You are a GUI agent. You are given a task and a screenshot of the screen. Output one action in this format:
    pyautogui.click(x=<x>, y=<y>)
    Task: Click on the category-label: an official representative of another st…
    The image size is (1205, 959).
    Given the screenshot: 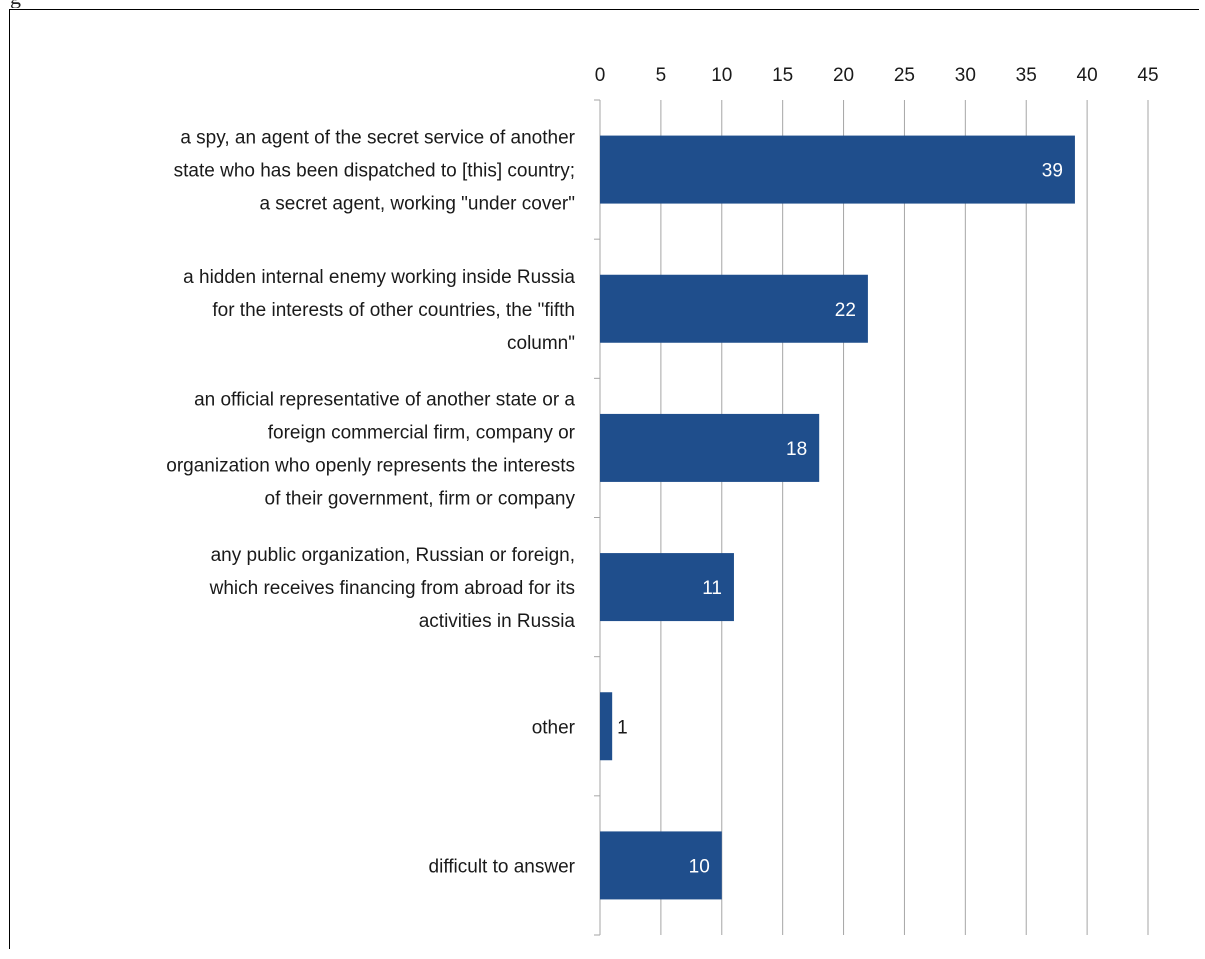 What is the action you would take?
    pyautogui.click(x=370, y=449)
    